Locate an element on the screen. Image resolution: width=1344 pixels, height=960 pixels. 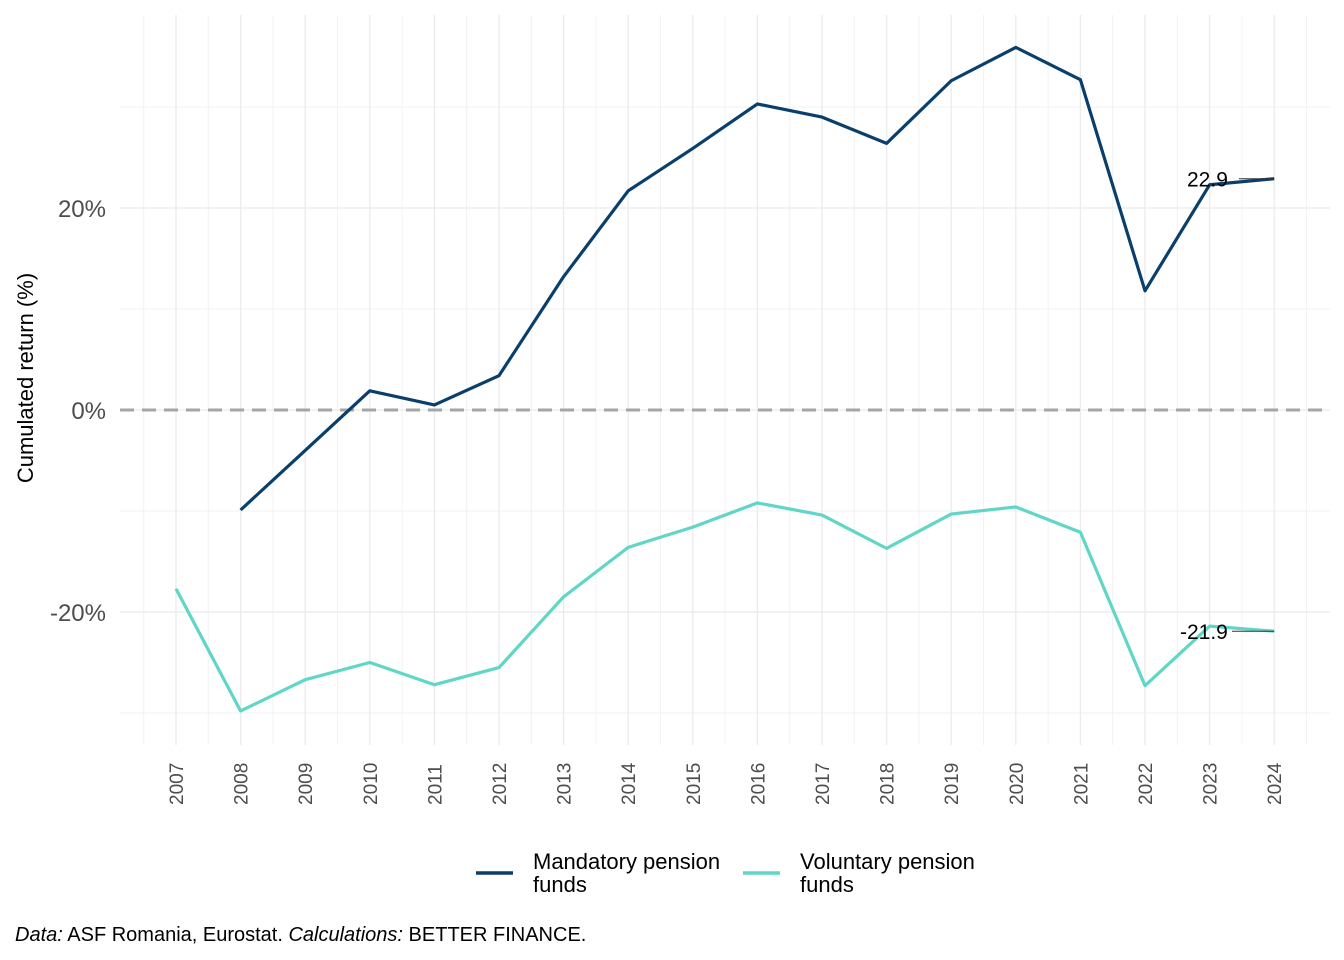
y-axis-label: Cumulated return (%) is located at coordinates (25, 378).